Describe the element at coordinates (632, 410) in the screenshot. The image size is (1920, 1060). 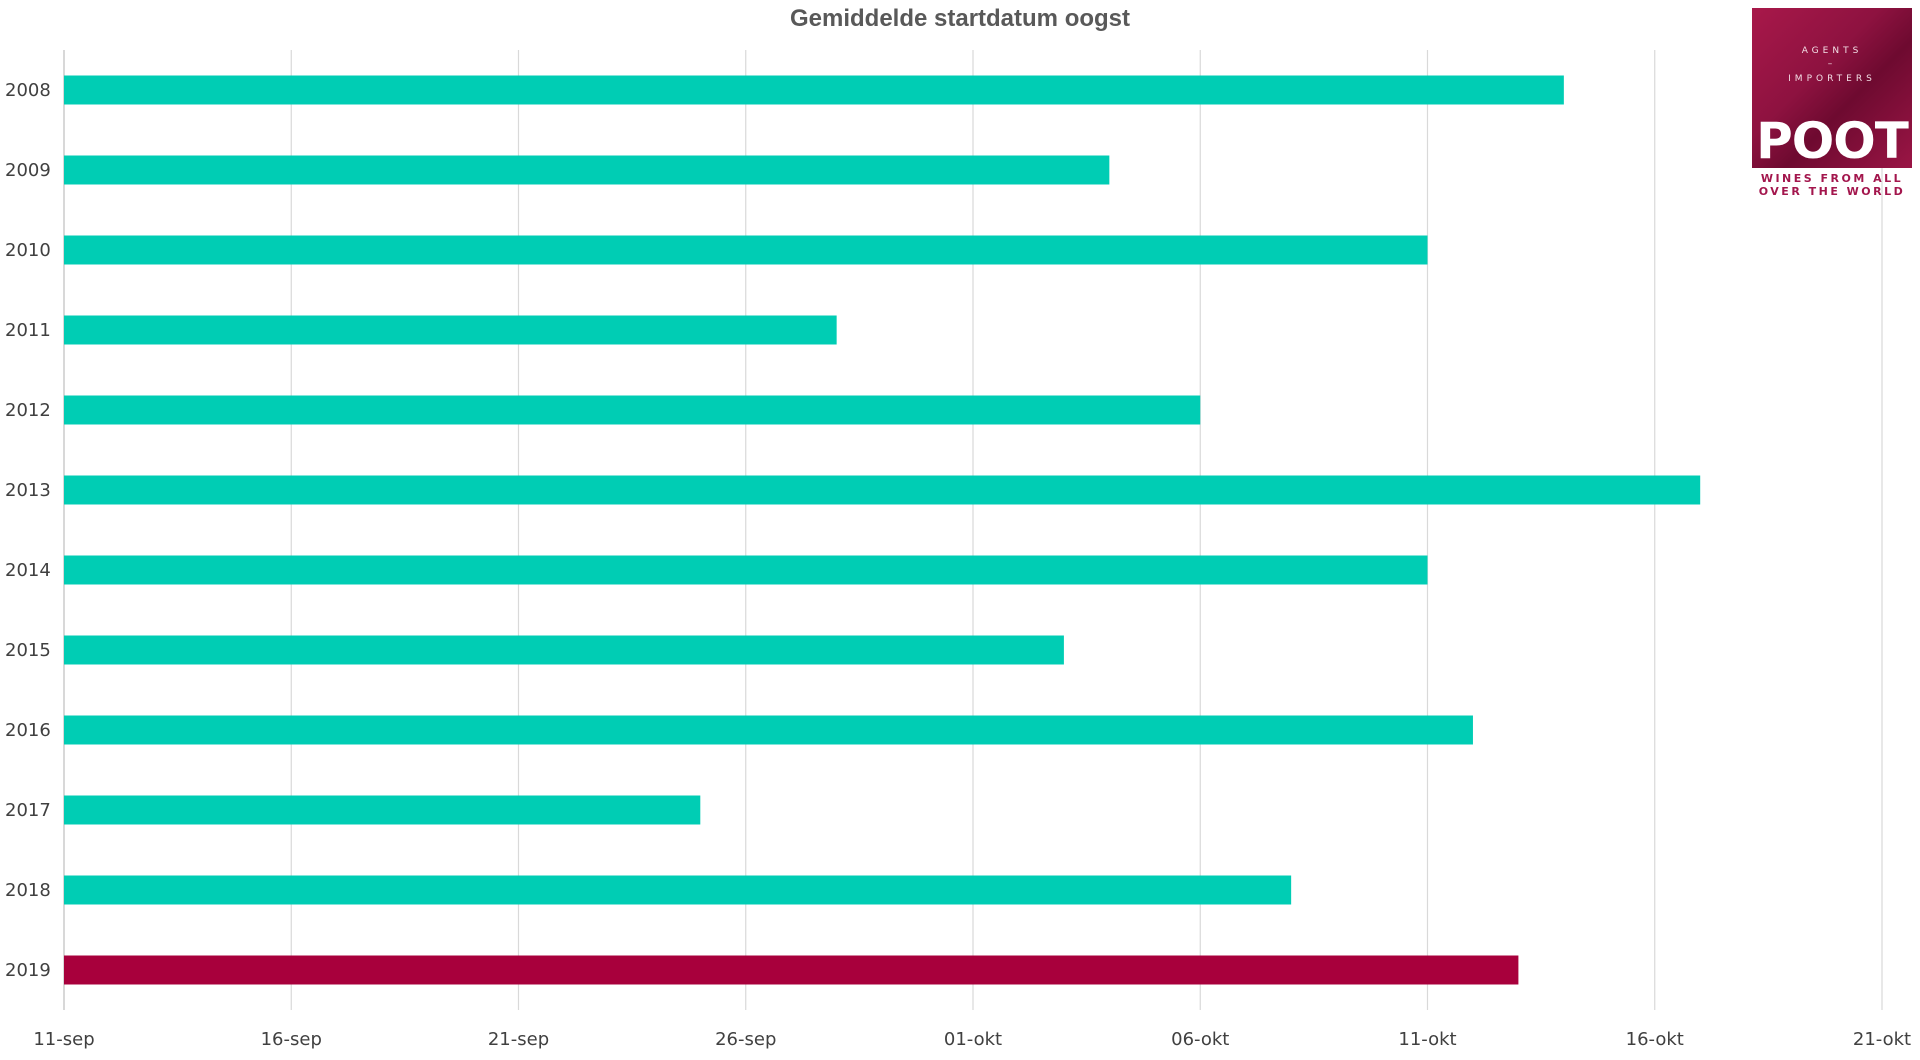
I see `bar-2012` at that location.